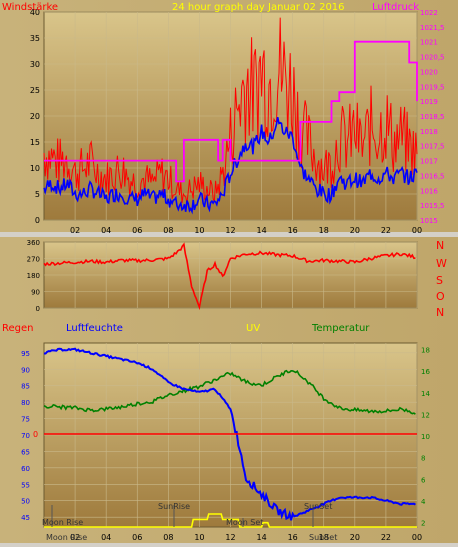 The image size is (458, 547). What do you see at coordinates (35, 90) in the screenshot?
I see `wind-left-tick-label: 25` at bounding box center [35, 90].